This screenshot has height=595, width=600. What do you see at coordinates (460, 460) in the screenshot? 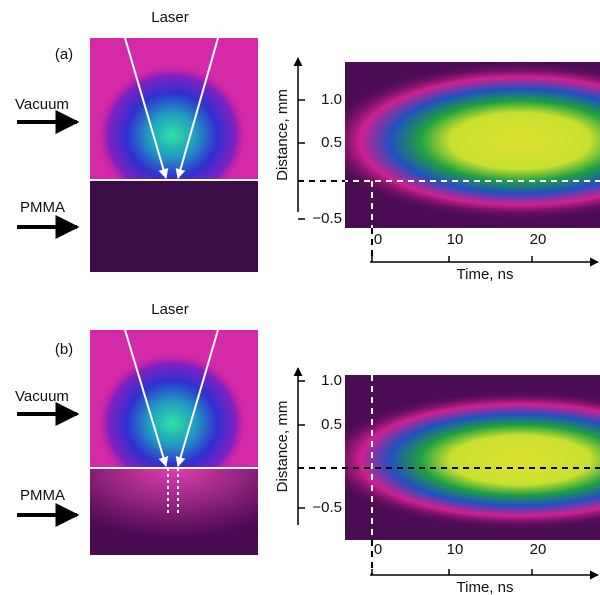
I see `streak-plume` at bounding box center [460, 460].